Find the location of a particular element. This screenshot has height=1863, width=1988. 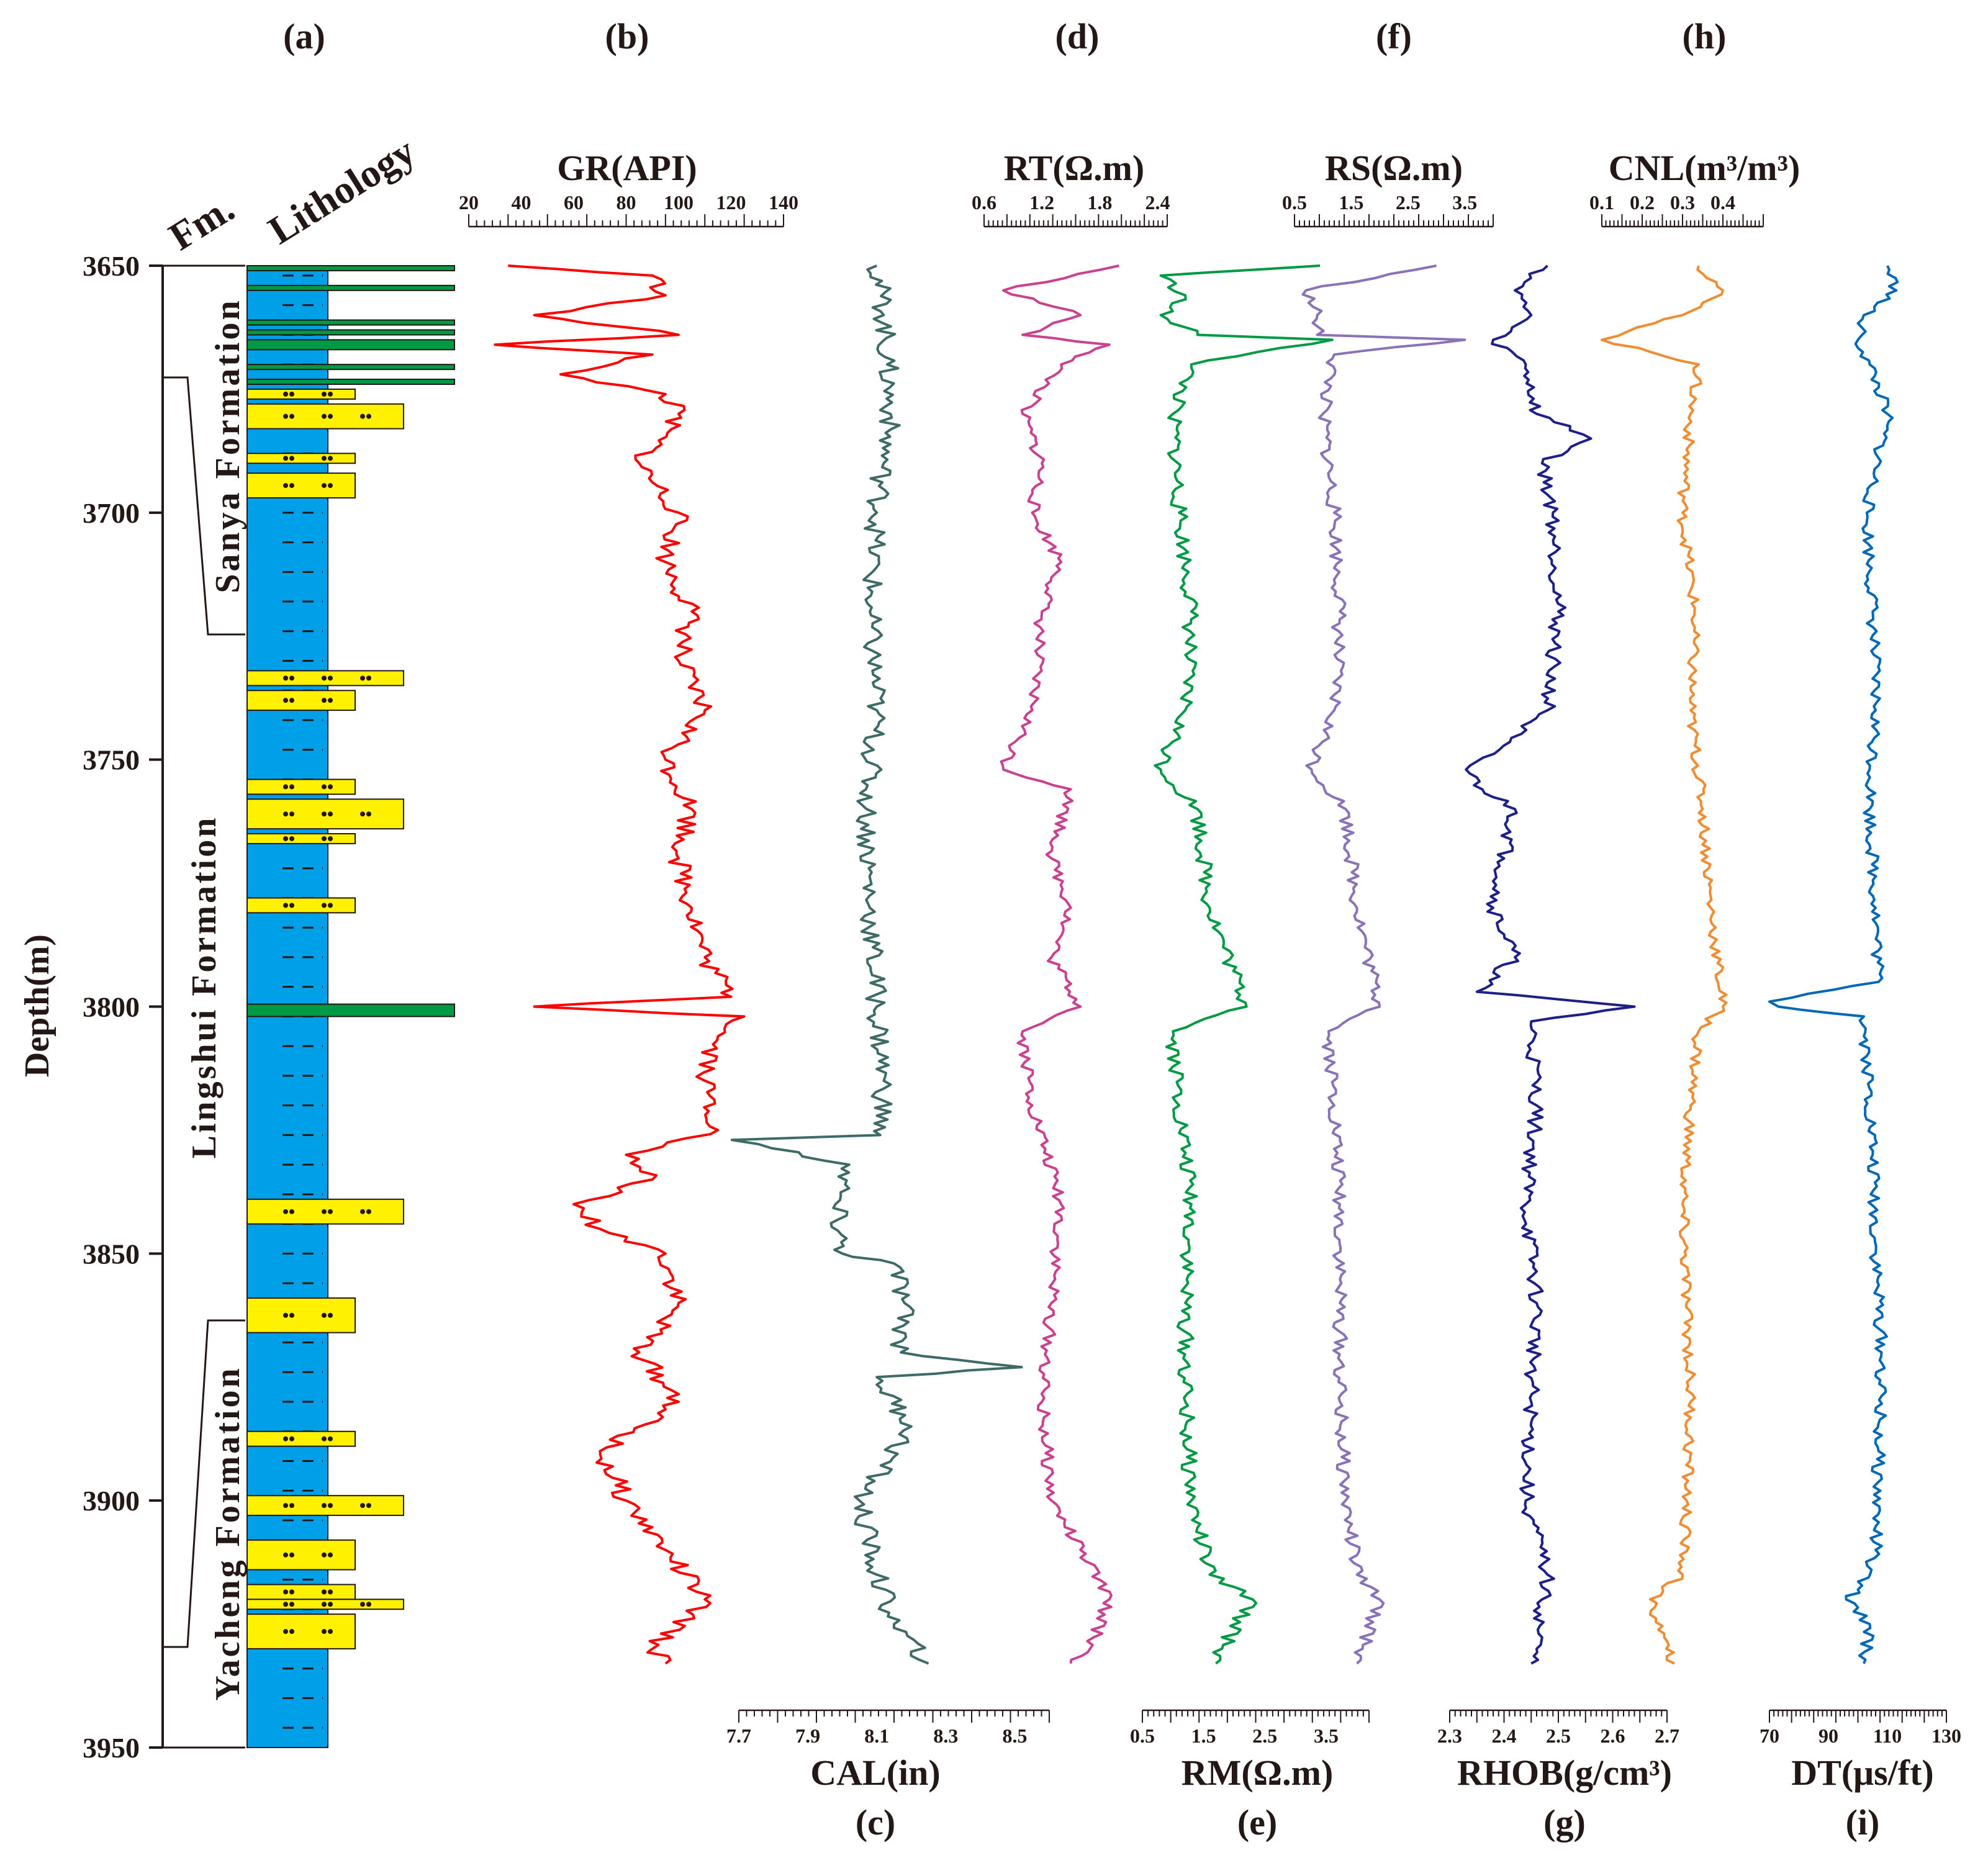

rhob-axis-label: 2.6 is located at coordinates (1613, 1736).